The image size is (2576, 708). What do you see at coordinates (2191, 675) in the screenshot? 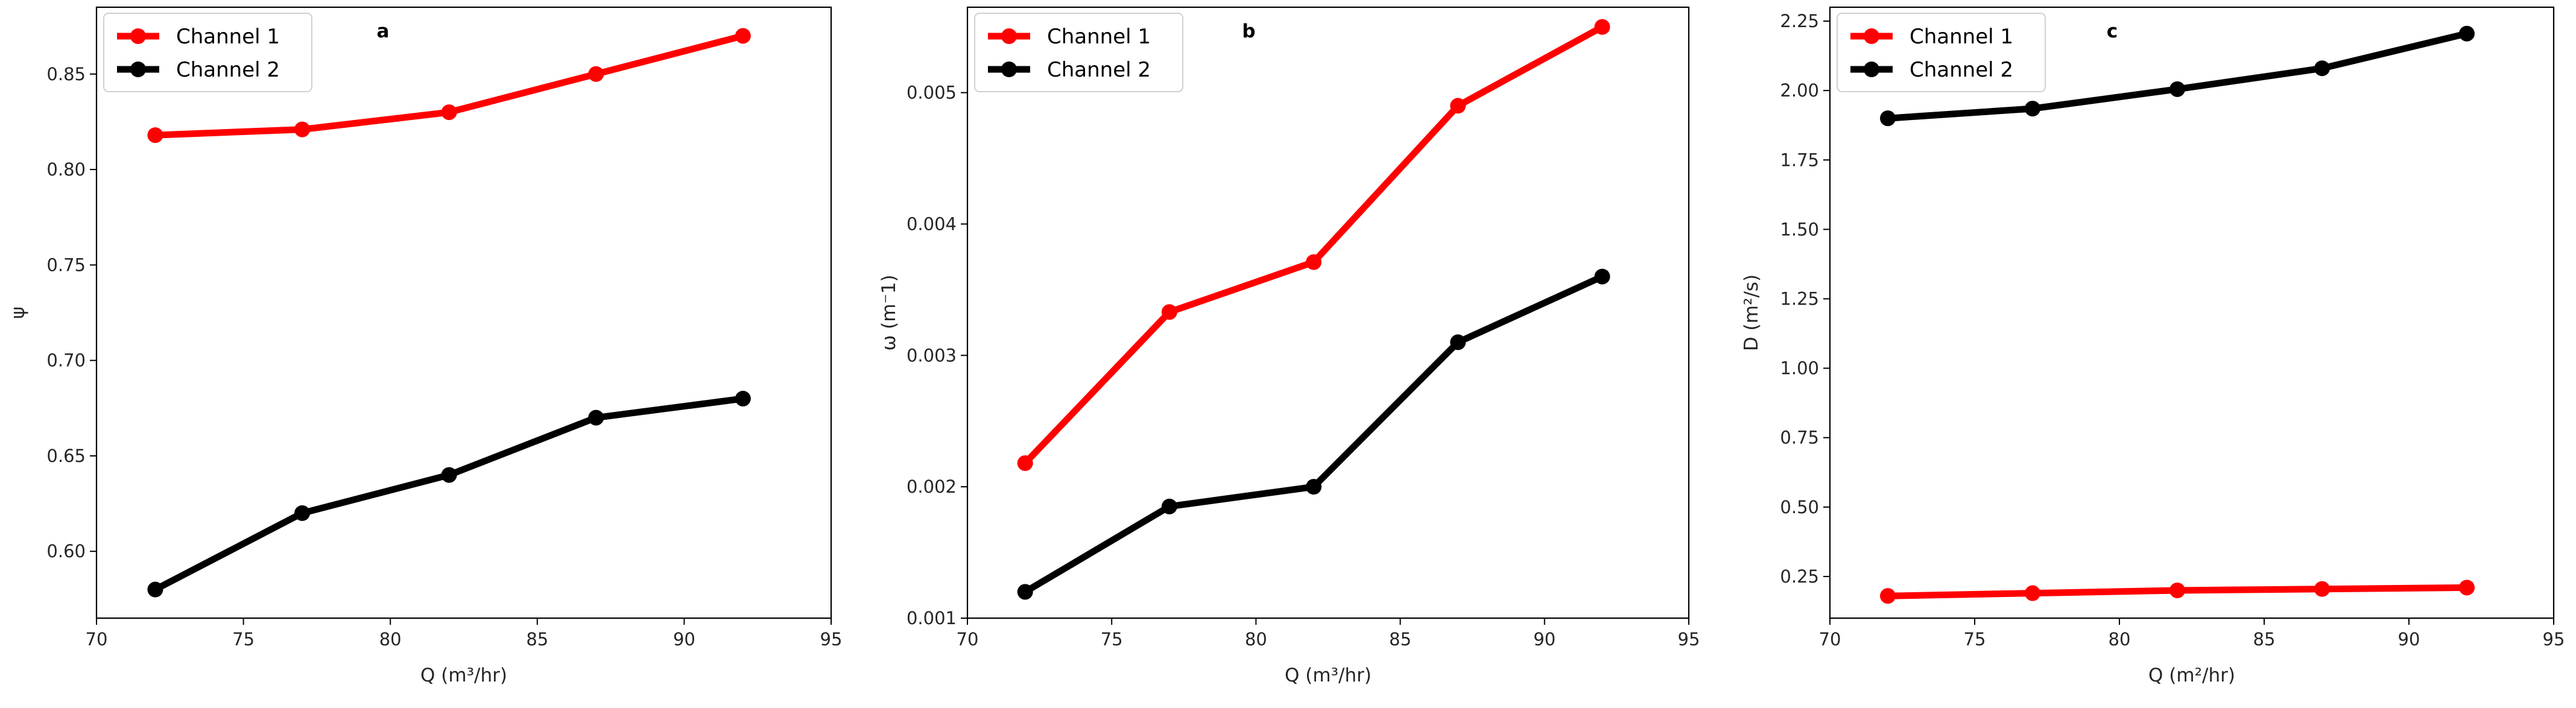
I see `x-axis-label: Q (m²/hr)` at bounding box center [2191, 675].